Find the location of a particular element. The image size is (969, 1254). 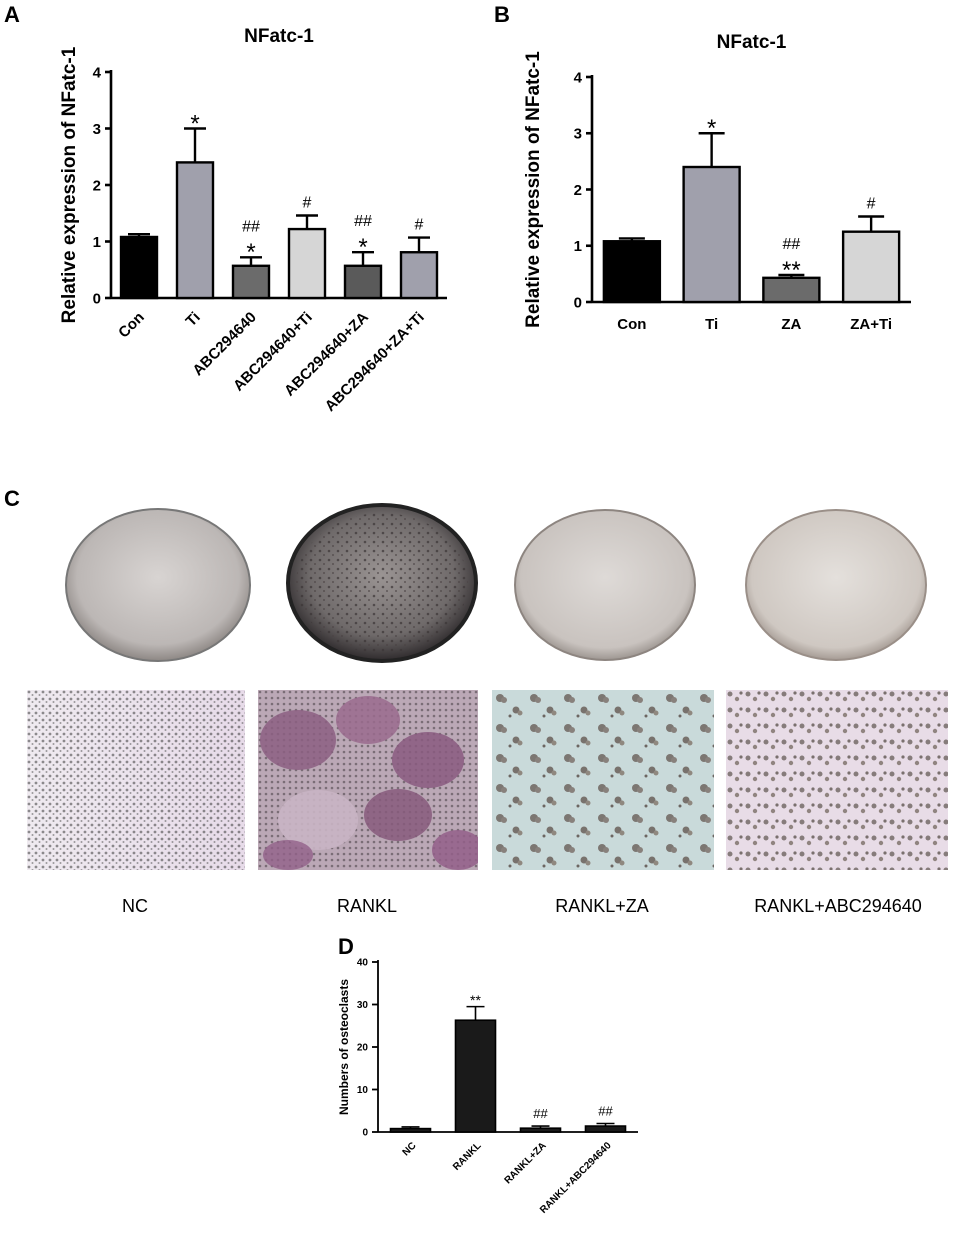

y-tick-label: 20 is located at coordinates (363, 1048).